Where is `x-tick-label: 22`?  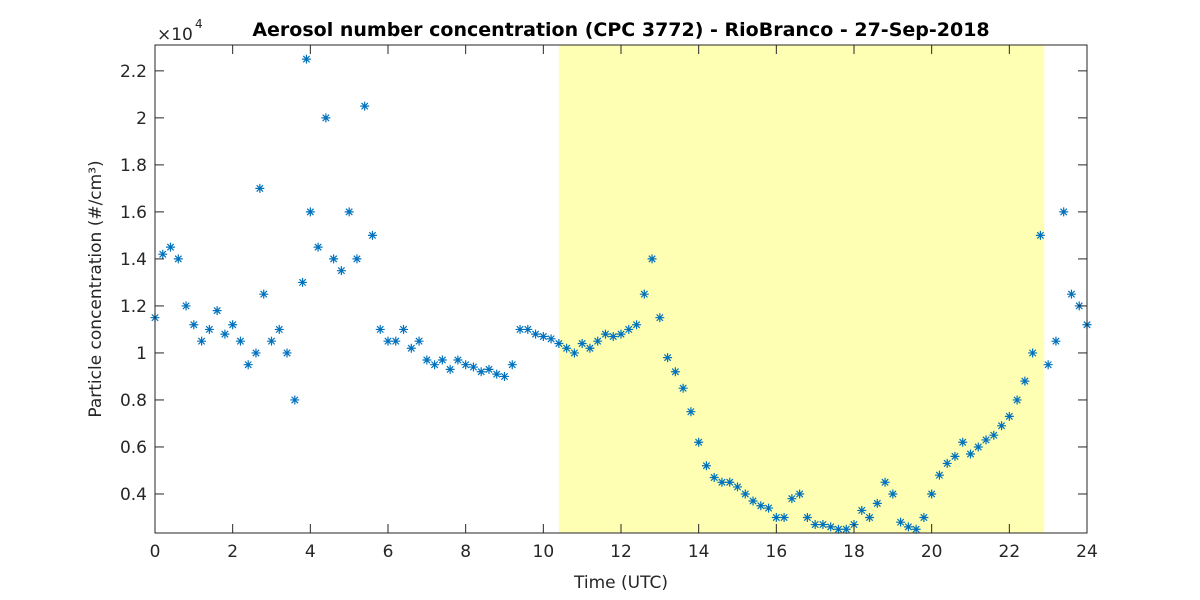 x-tick-label: 22 is located at coordinates (1010, 552).